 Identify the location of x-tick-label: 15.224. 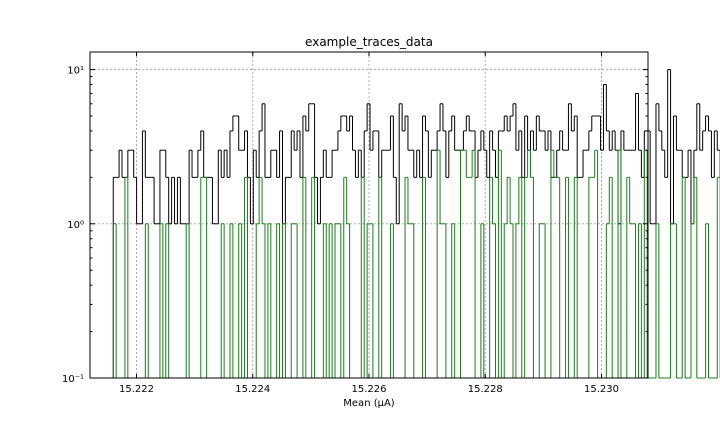
(252, 389).